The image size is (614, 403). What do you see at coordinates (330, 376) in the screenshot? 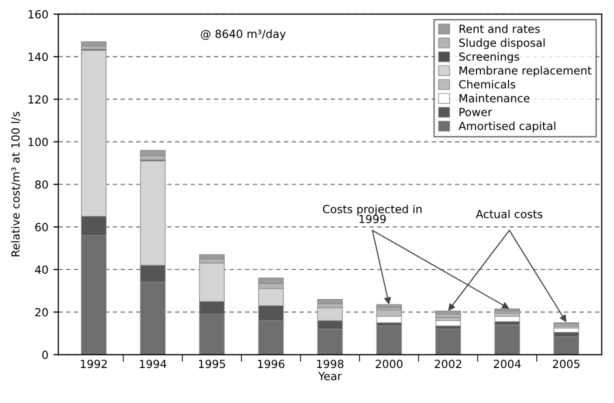
I see `x-axis-title: Year` at bounding box center [330, 376].